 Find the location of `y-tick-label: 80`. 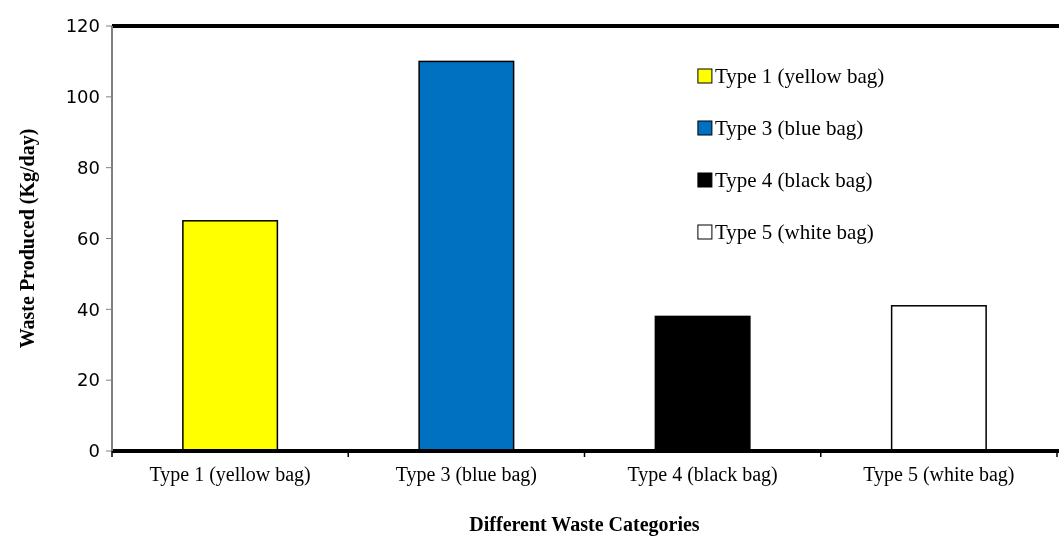

y-tick-label: 80 is located at coordinates (88, 167).